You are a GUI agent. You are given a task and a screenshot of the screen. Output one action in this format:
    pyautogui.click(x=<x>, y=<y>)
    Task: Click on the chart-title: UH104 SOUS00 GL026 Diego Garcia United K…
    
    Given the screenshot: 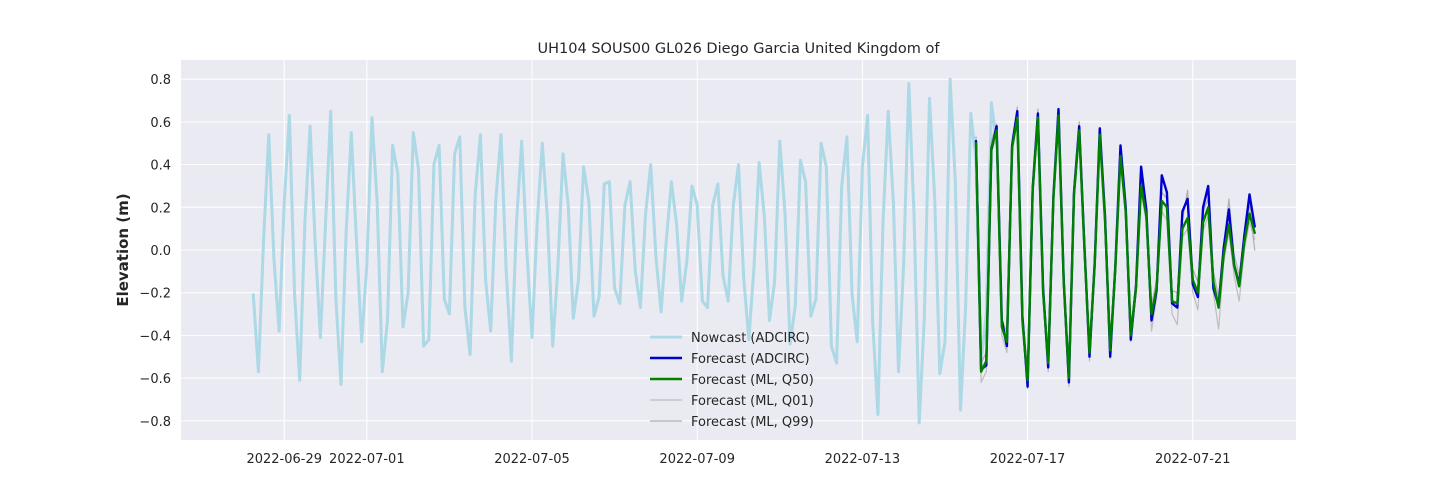 What is the action you would take?
    pyautogui.click(x=739, y=49)
    